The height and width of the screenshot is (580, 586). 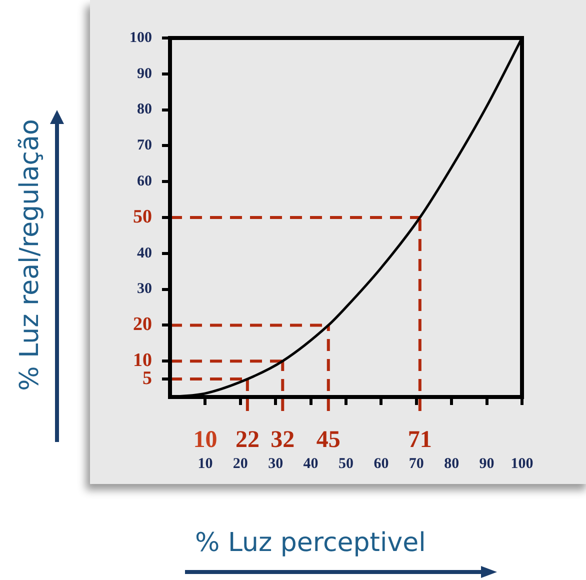 I want to click on x-tick-label: 60, so click(x=381, y=464).